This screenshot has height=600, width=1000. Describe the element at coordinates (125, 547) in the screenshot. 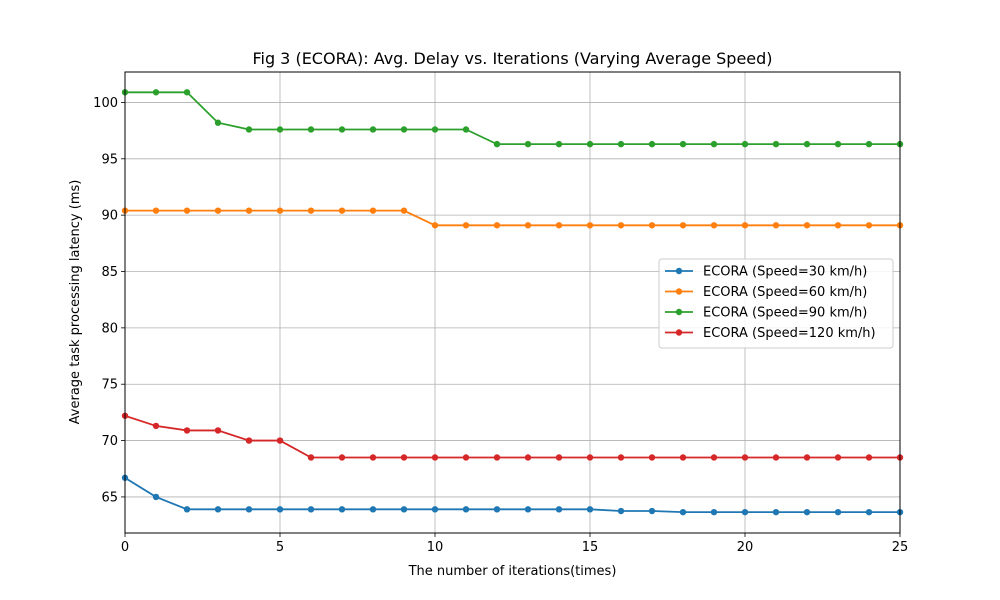

I see `x-tick-label: 0` at that location.